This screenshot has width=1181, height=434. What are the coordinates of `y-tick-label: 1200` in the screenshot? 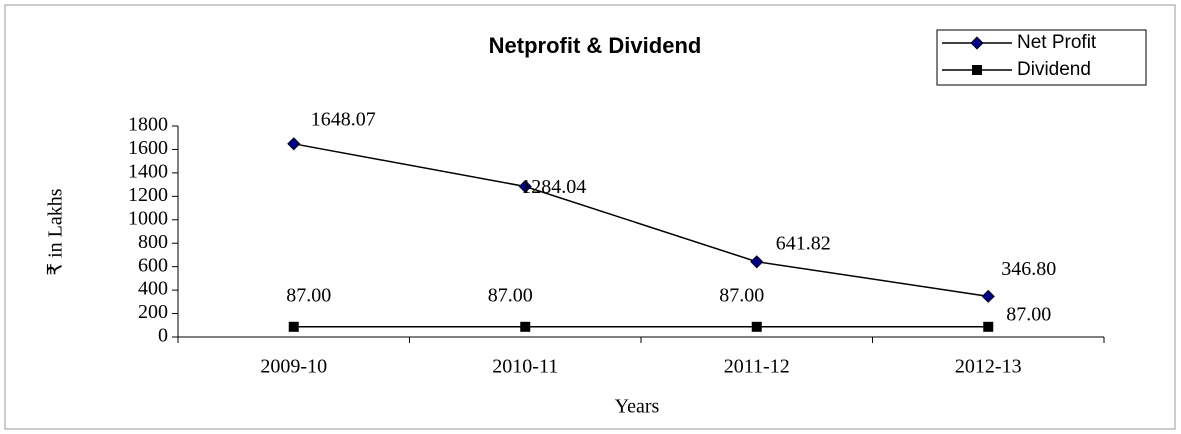 It's located at (148, 195).